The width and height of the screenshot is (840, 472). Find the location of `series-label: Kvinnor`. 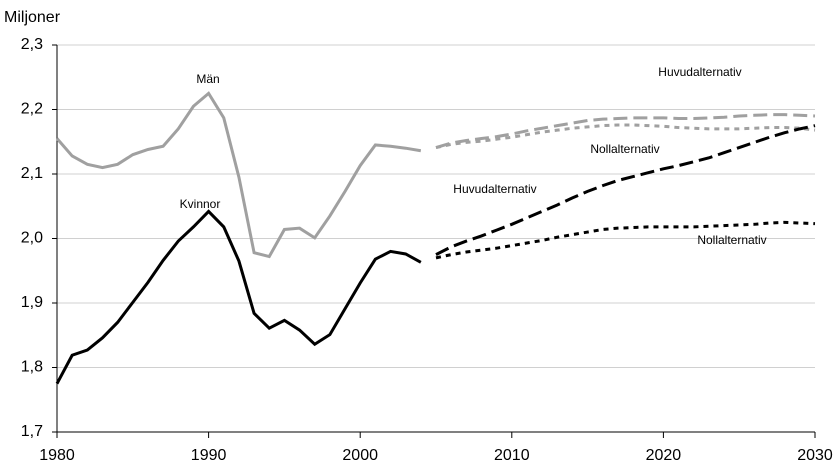

series-label: Kvinnor is located at coordinates (200, 204).